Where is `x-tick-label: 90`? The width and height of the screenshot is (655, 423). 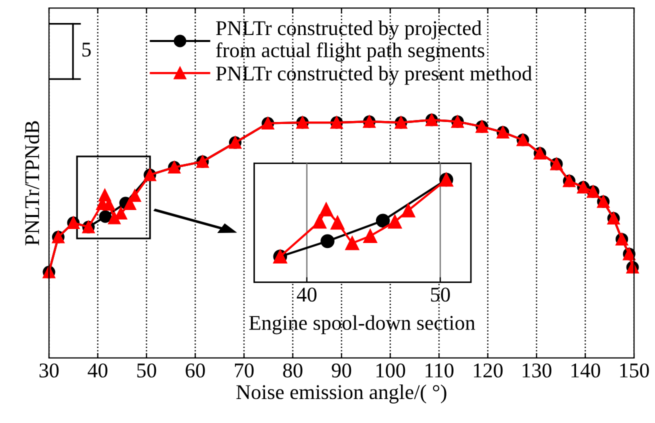 x-tick-label: 90 is located at coordinates (342, 370).